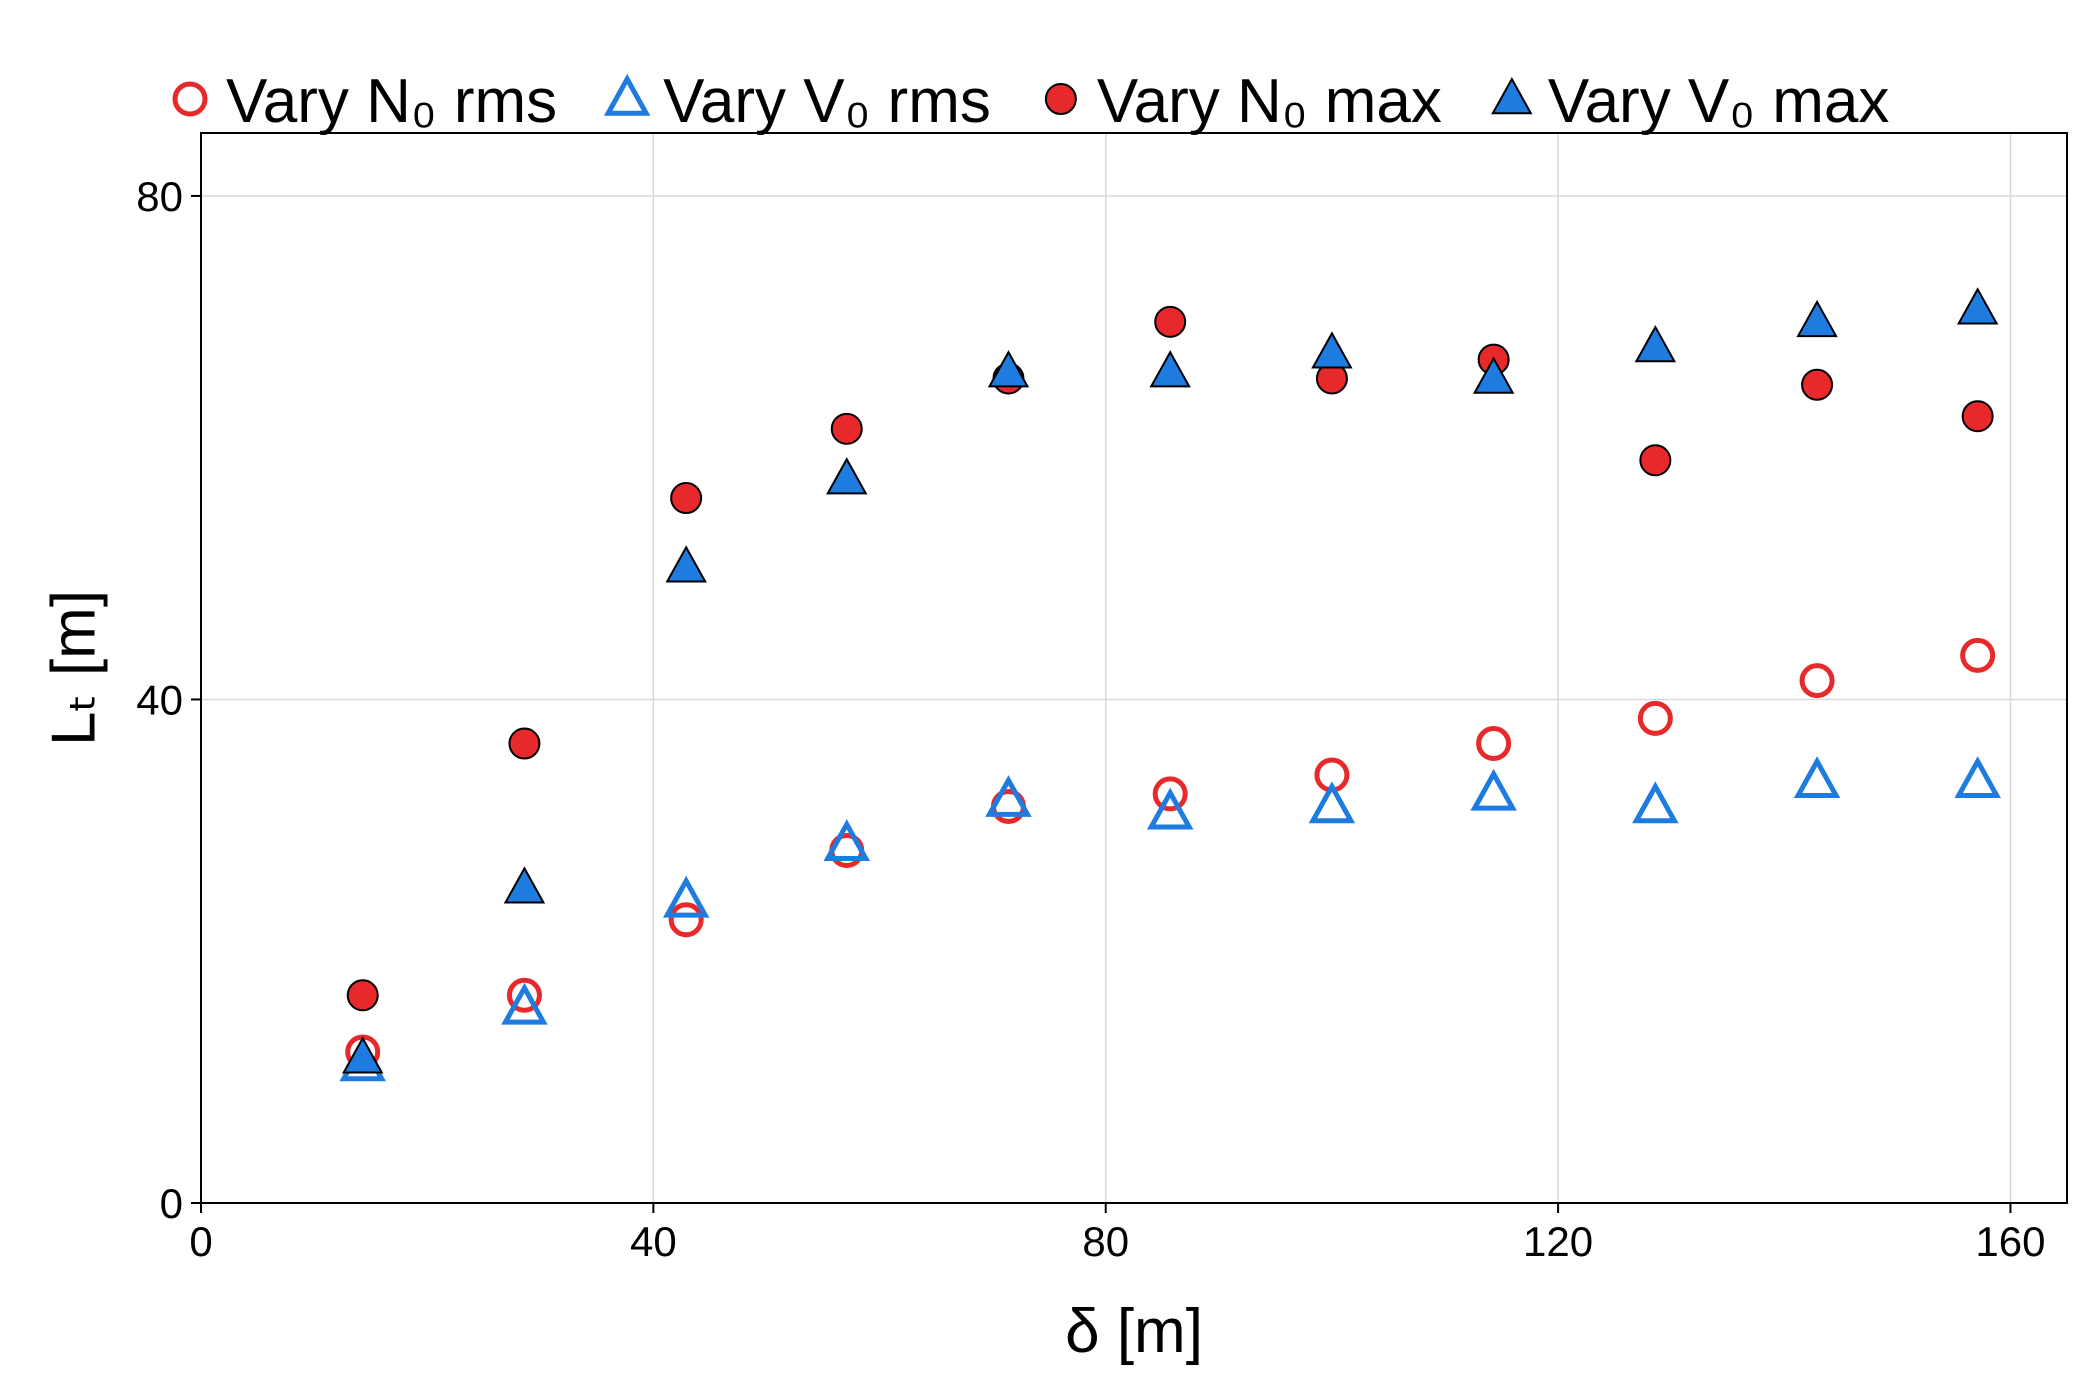 This screenshot has height=1400, width=2100. I want to click on x-tick-label: 0, so click(200, 1241).